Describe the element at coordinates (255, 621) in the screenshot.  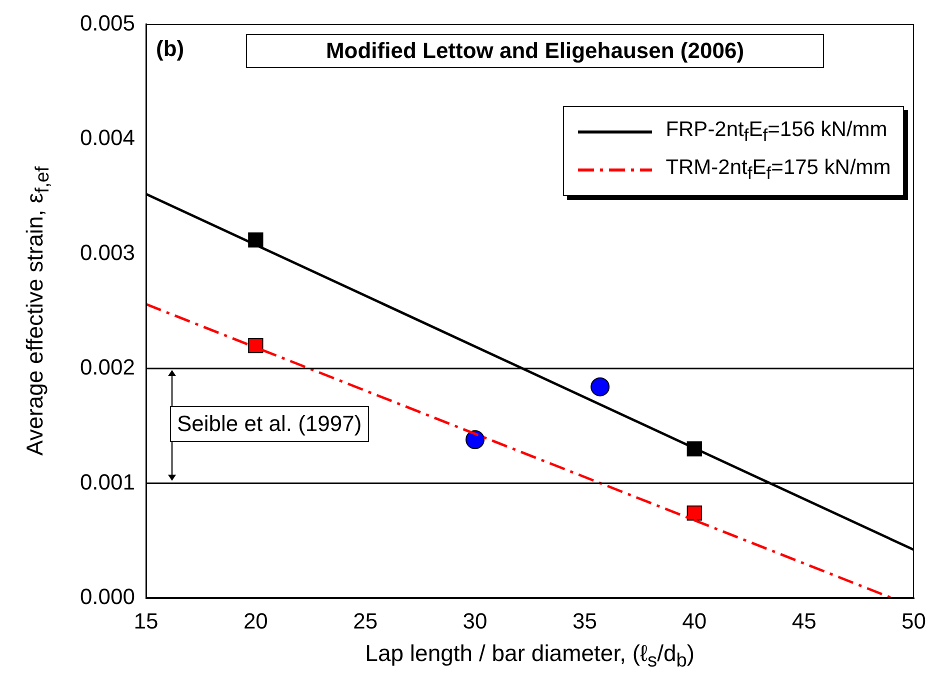
I see `x-tick-label: 20` at that location.